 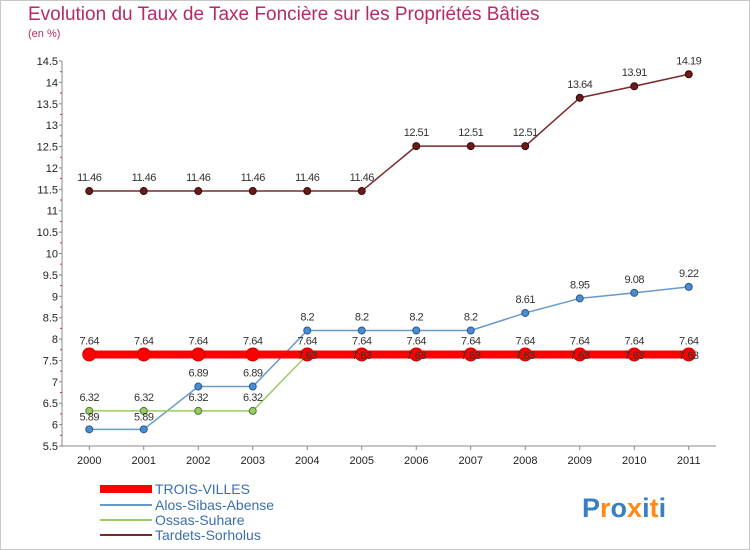 What do you see at coordinates (50, 447) in the screenshot?
I see `y-tick-label: 5.5` at bounding box center [50, 447].